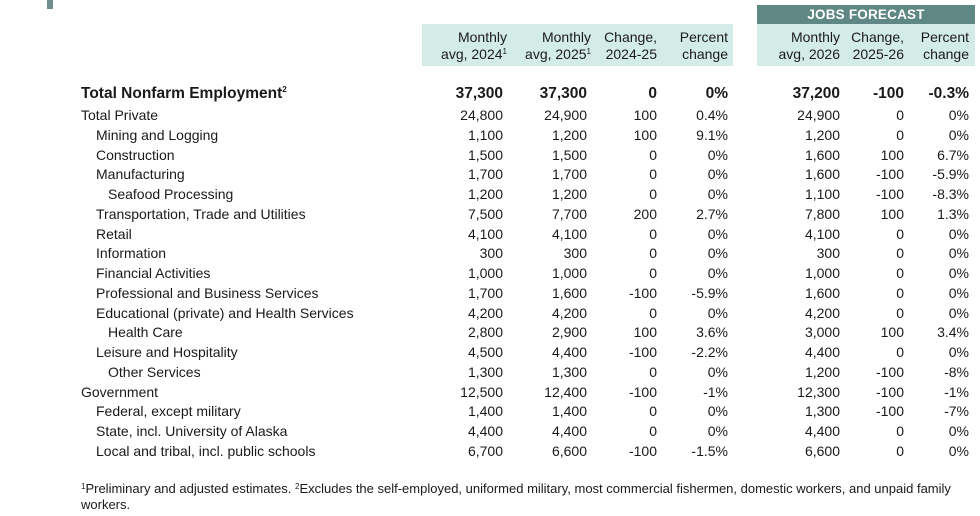 Image resolution: width=980 pixels, height=516 pixels. Describe the element at coordinates (114, 233) in the screenshot. I see `row-label: Retail` at that location.